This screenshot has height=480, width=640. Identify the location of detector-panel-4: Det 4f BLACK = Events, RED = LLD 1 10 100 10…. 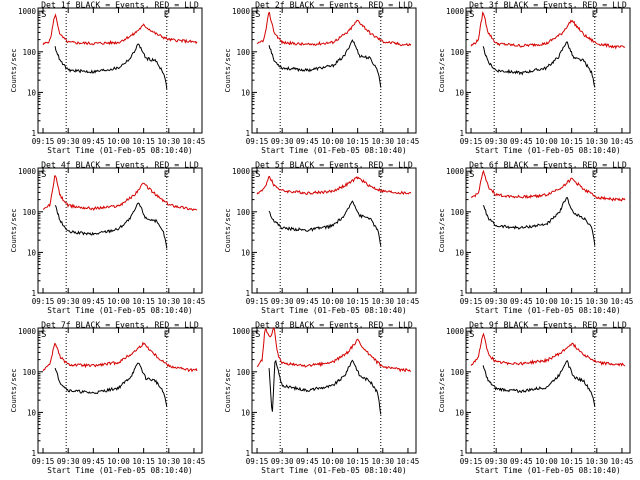
(107, 238).